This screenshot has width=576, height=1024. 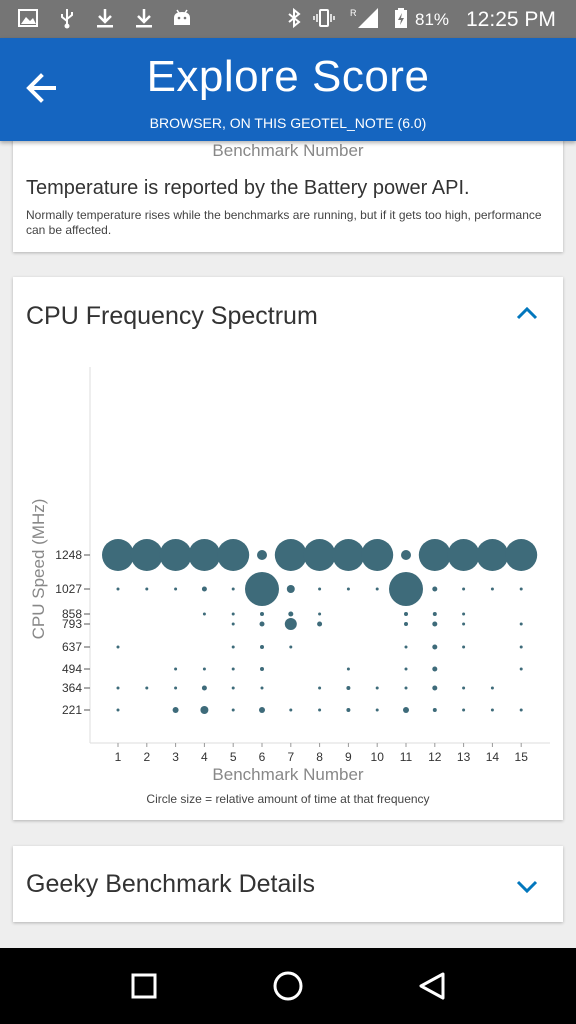 I want to click on y-tick-label: 1248, so click(x=68, y=555).